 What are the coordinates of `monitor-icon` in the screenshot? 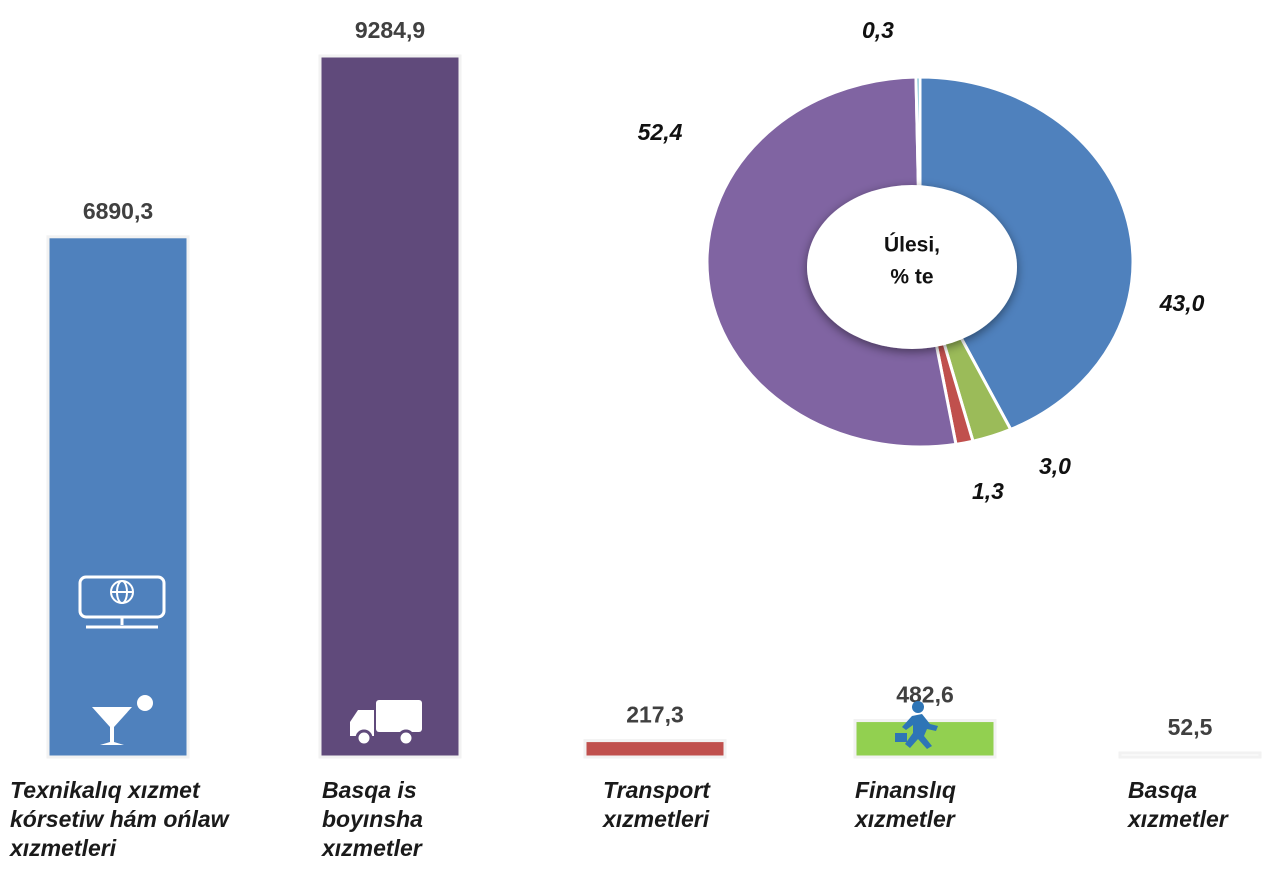 It's located at (122, 602).